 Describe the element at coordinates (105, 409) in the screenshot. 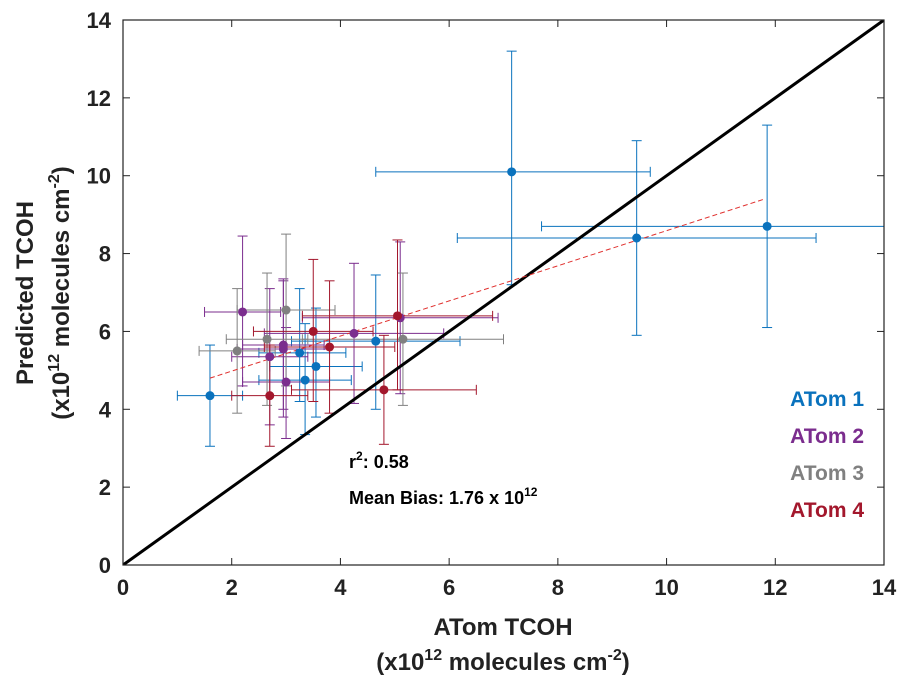

I see `y-tick-label: 4` at that location.